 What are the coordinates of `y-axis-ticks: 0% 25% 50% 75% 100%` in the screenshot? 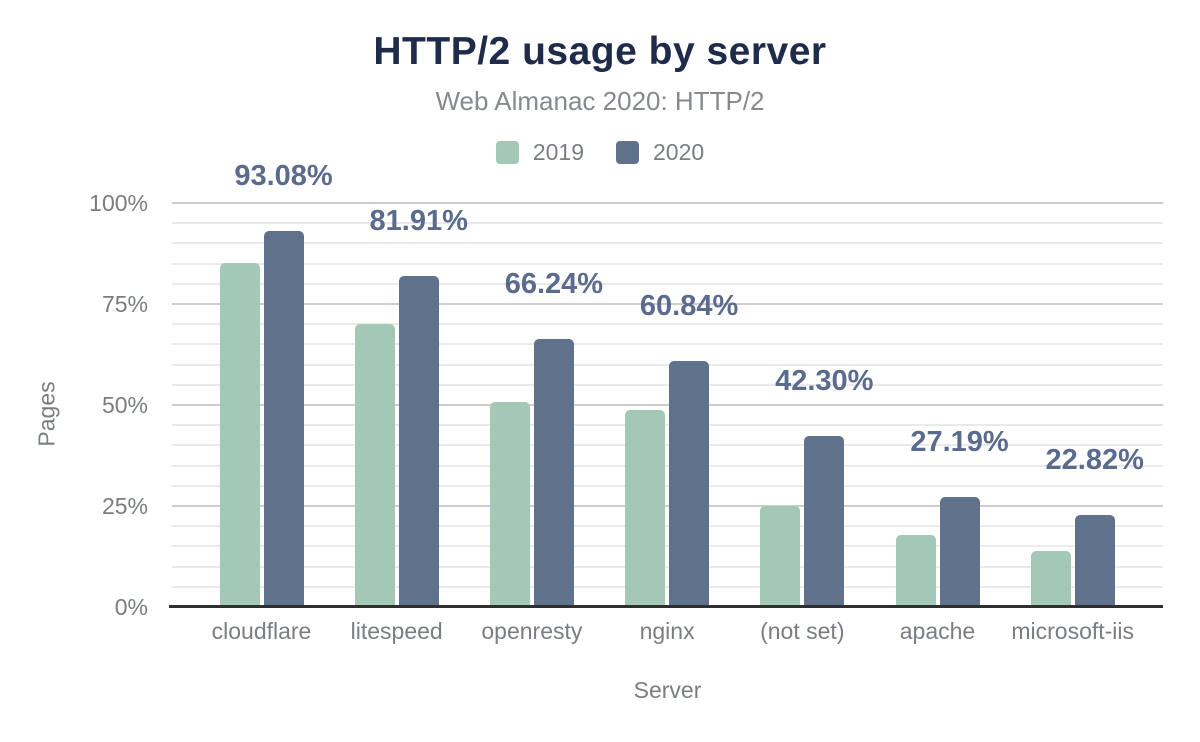 It's located at (80, 405).